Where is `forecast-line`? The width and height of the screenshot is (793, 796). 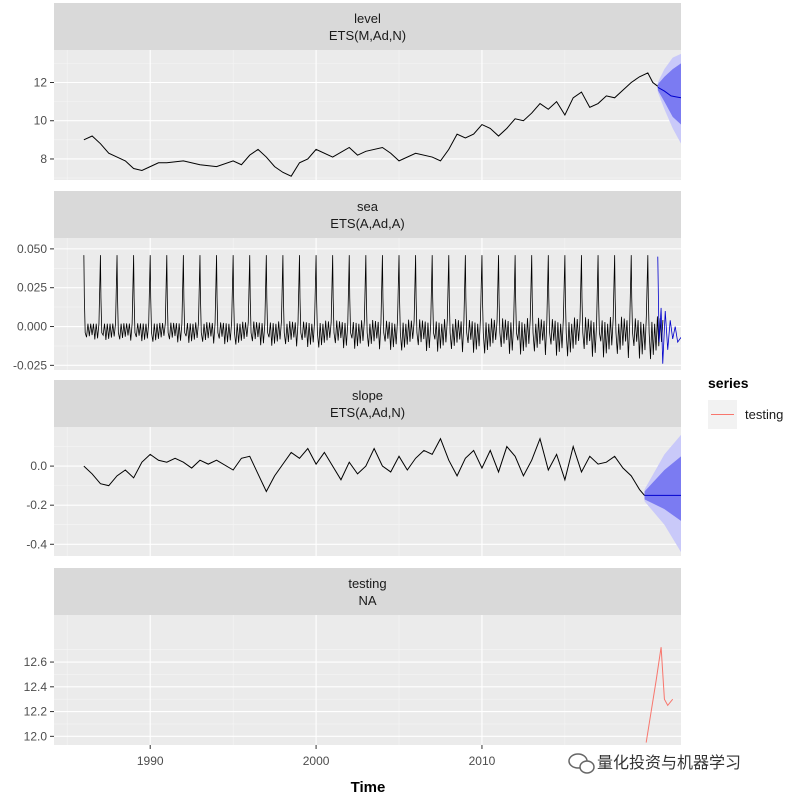 forecast-line is located at coordinates (669, 92).